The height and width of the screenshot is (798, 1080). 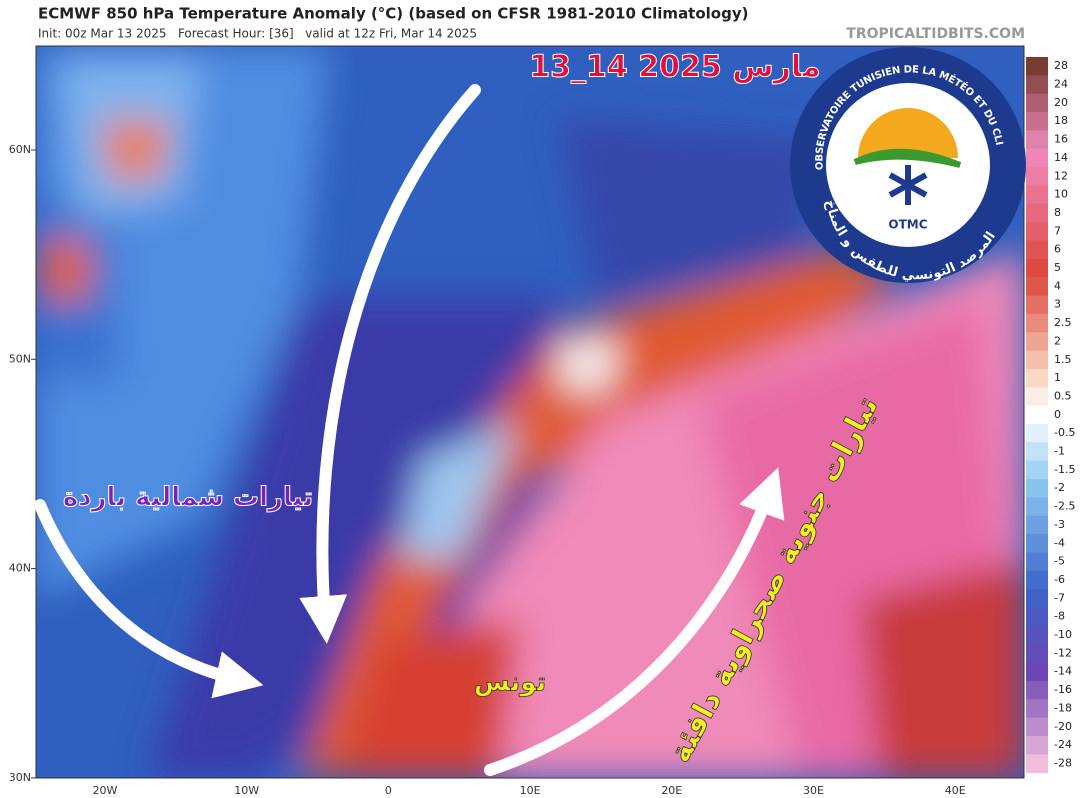 I want to click on logo-snowflake, so click(x=908, y=185).